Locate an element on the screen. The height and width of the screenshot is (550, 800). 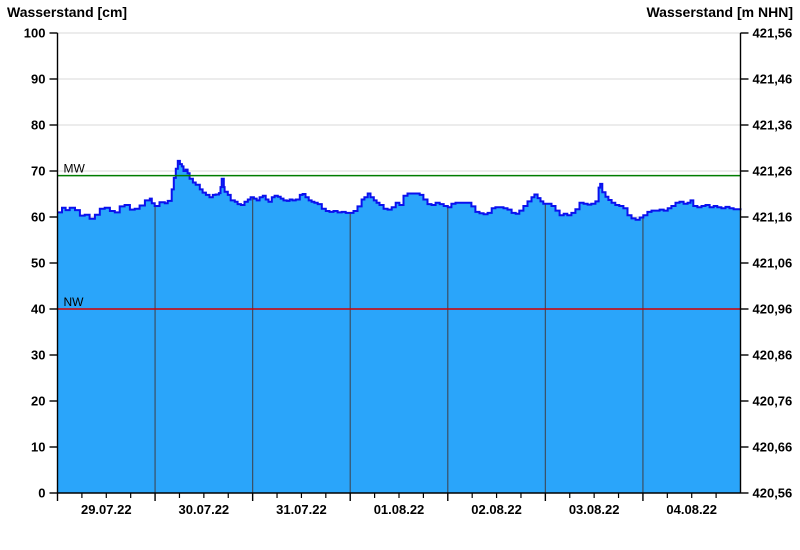
nw-reference-label: NW is located at coordinates (74, 302).